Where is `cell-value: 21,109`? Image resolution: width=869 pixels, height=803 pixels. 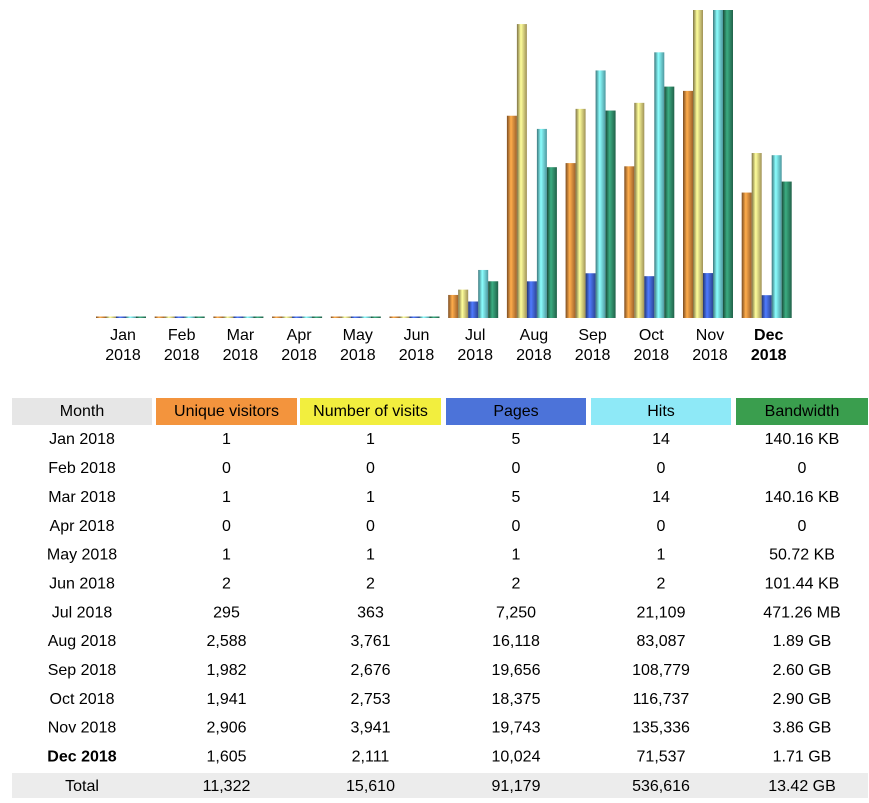 cell-value: 21,109 is located at coordinates (661, 612).